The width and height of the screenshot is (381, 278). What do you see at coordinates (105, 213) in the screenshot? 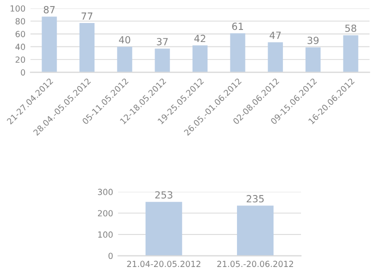
I see `y-tick-label: 200` at bounding box center [105, 213].